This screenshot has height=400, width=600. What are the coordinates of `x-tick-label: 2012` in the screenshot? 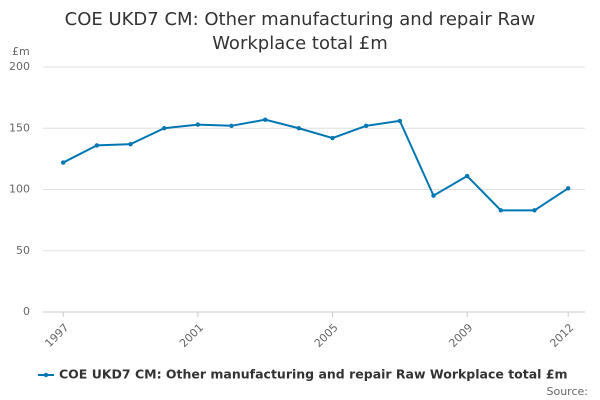 It's located at (561, 335).